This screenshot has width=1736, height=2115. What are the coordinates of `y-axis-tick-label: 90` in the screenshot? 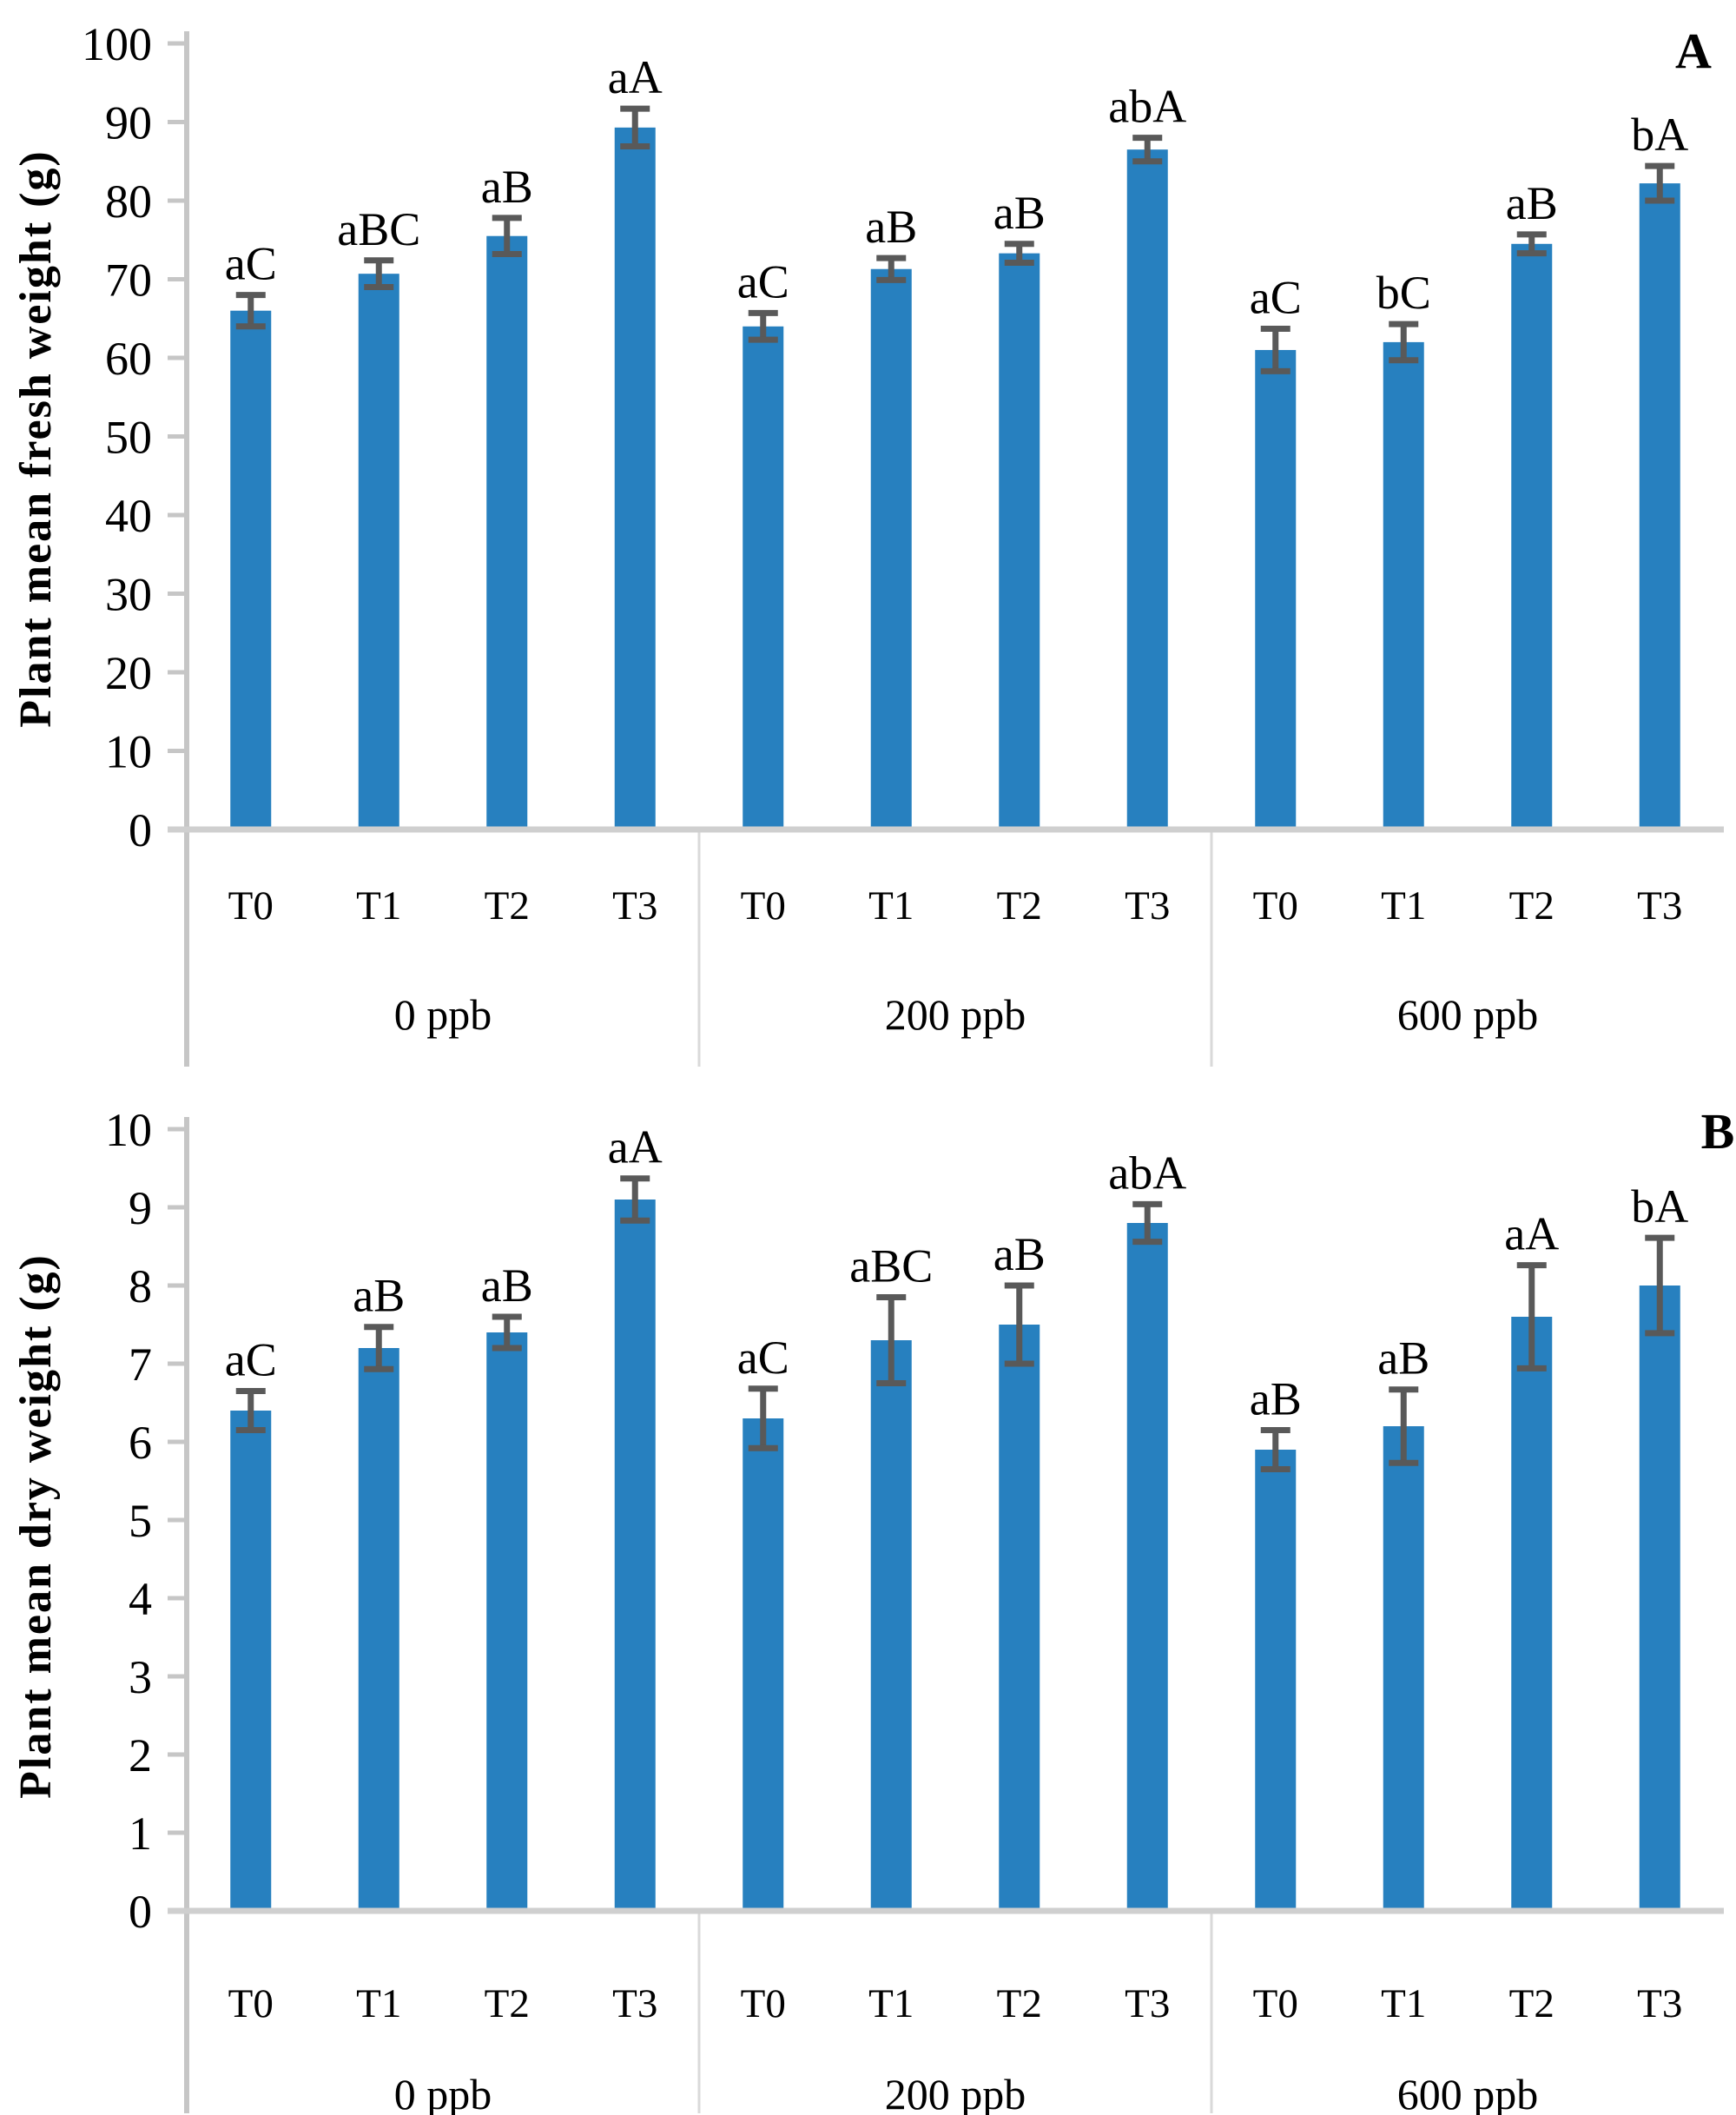 It's located at (128, 123).